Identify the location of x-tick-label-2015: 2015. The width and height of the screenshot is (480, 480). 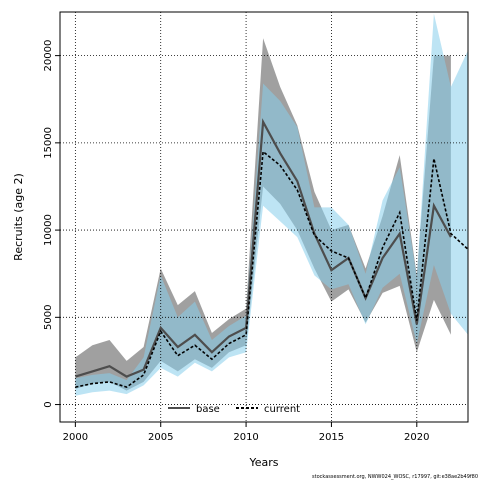
(331, 437).